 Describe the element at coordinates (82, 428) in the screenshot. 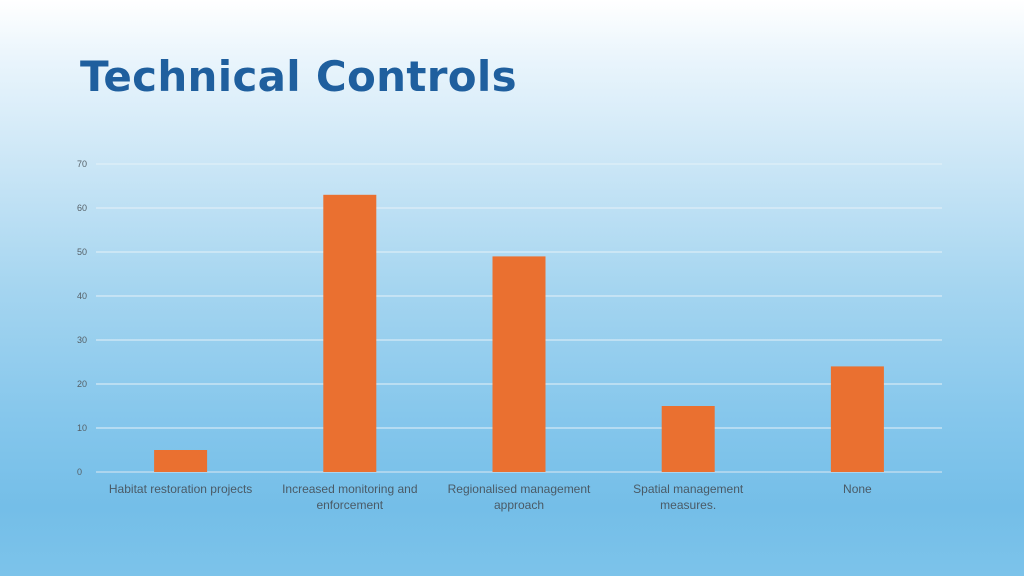

I see `y-tick-label-10: 10` at that location.